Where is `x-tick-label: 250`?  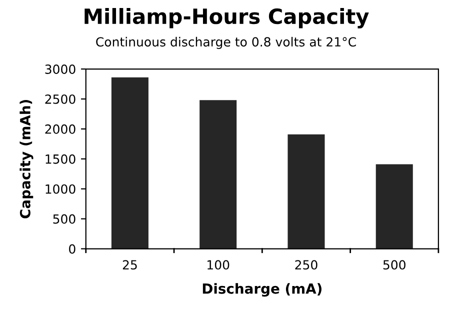 x-tick-label: 250 is located at coordinates (306, 265).